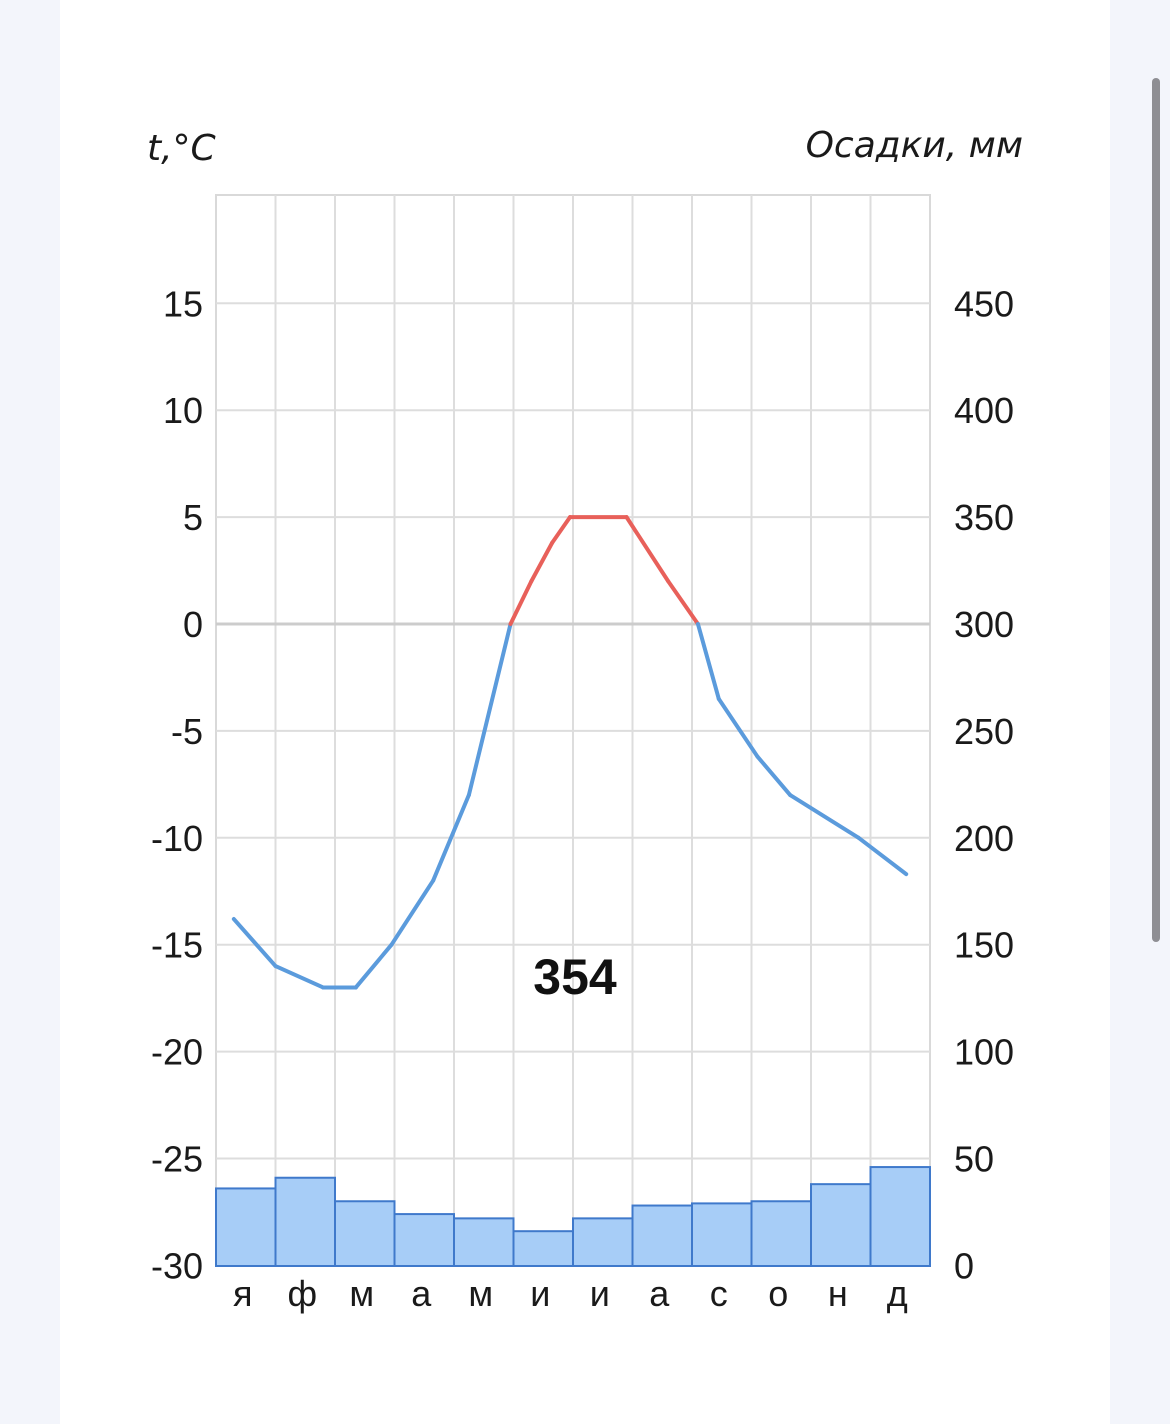  What do you see at coordinates (193, 517) in the screenshot?
I see `y-left-tick-label: 5` at bounding box center [193, 517].